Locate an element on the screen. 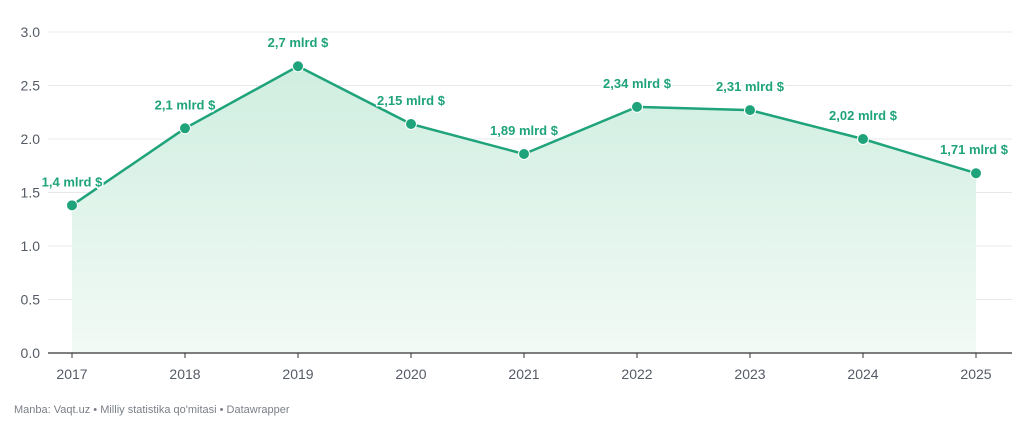 This screenshot has width=1024, height=436. y-tick-label: 0.0 is located at coordinates (31, 353).